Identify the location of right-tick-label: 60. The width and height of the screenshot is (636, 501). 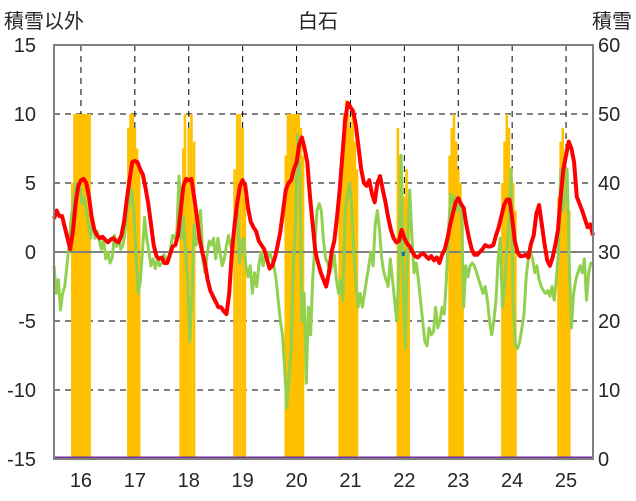
(609, 46).